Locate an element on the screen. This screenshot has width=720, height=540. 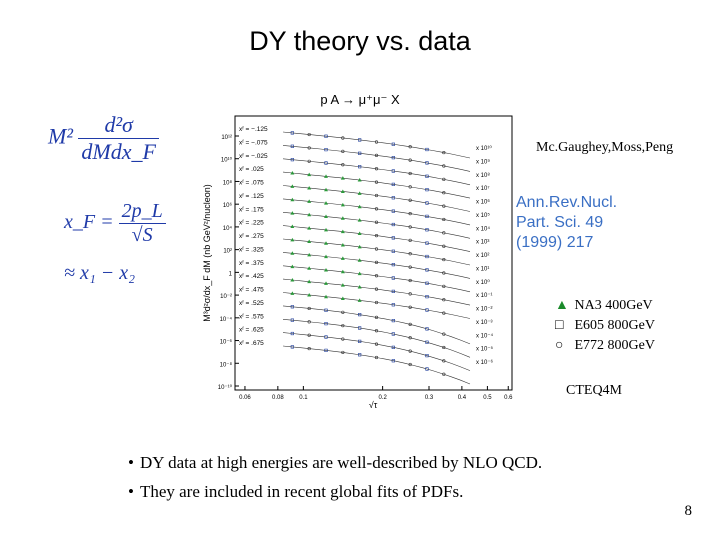
legend-label: NA3 400GeV is located at coordinates (613, 305).